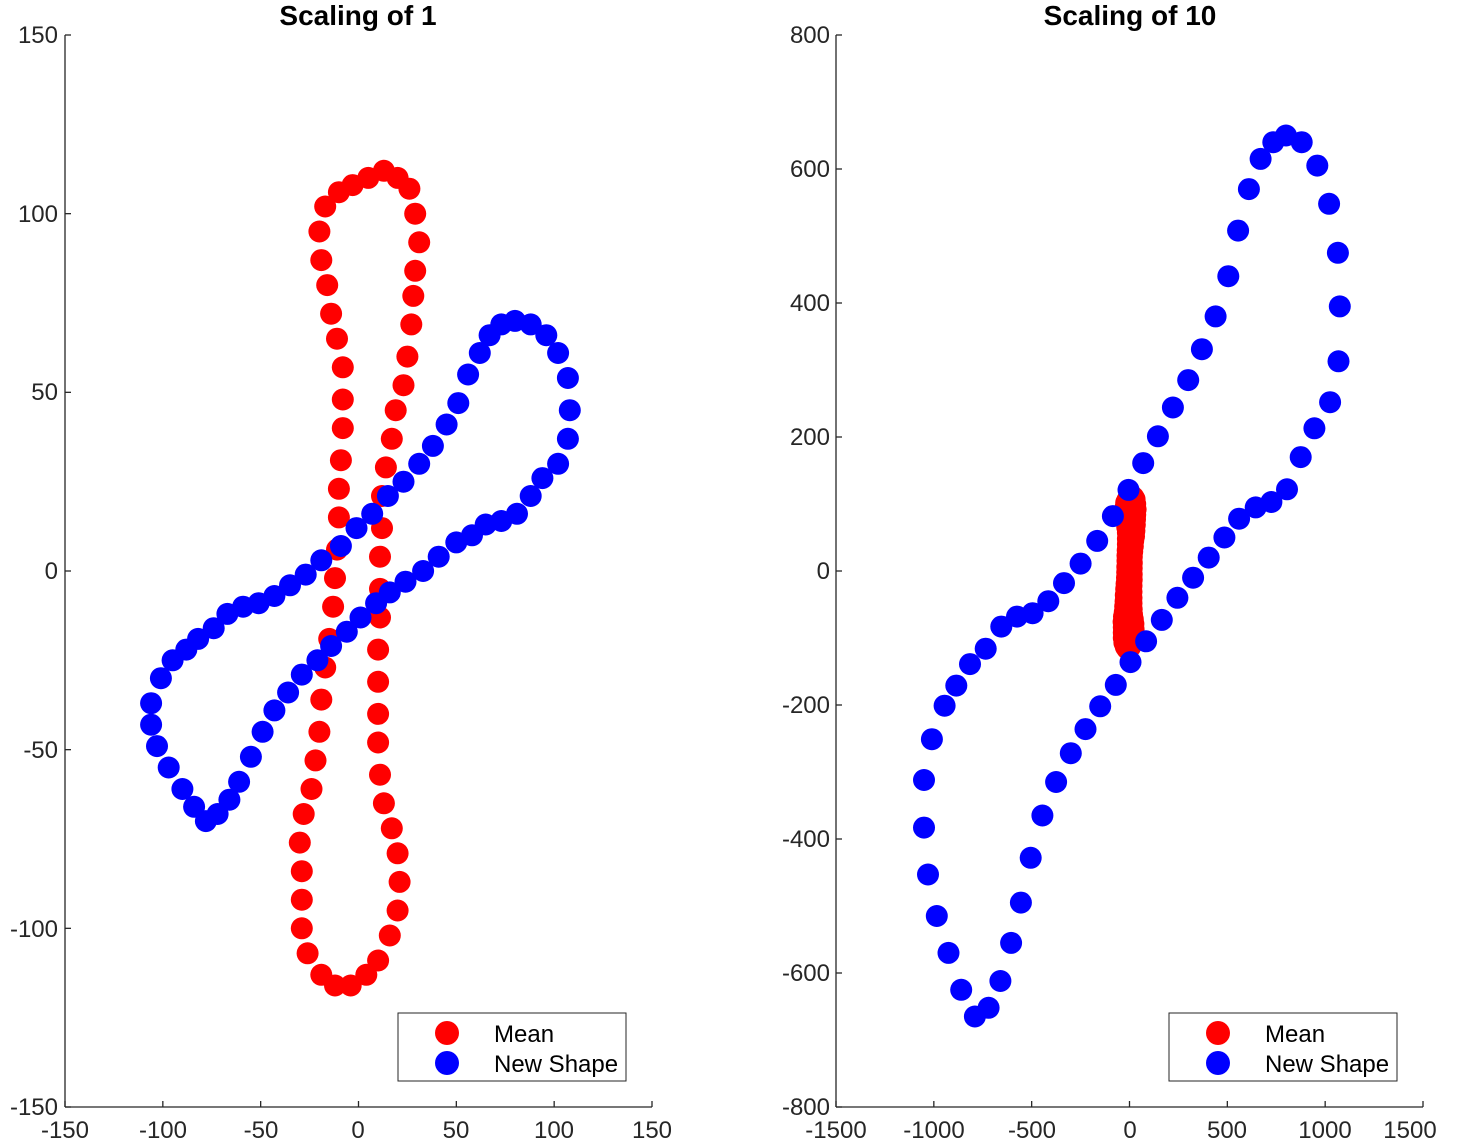  What do you see at coordinates (652, 1129) in the screenshot?
I see `x-tick-label: 150` at bounding box center [652, 1129].